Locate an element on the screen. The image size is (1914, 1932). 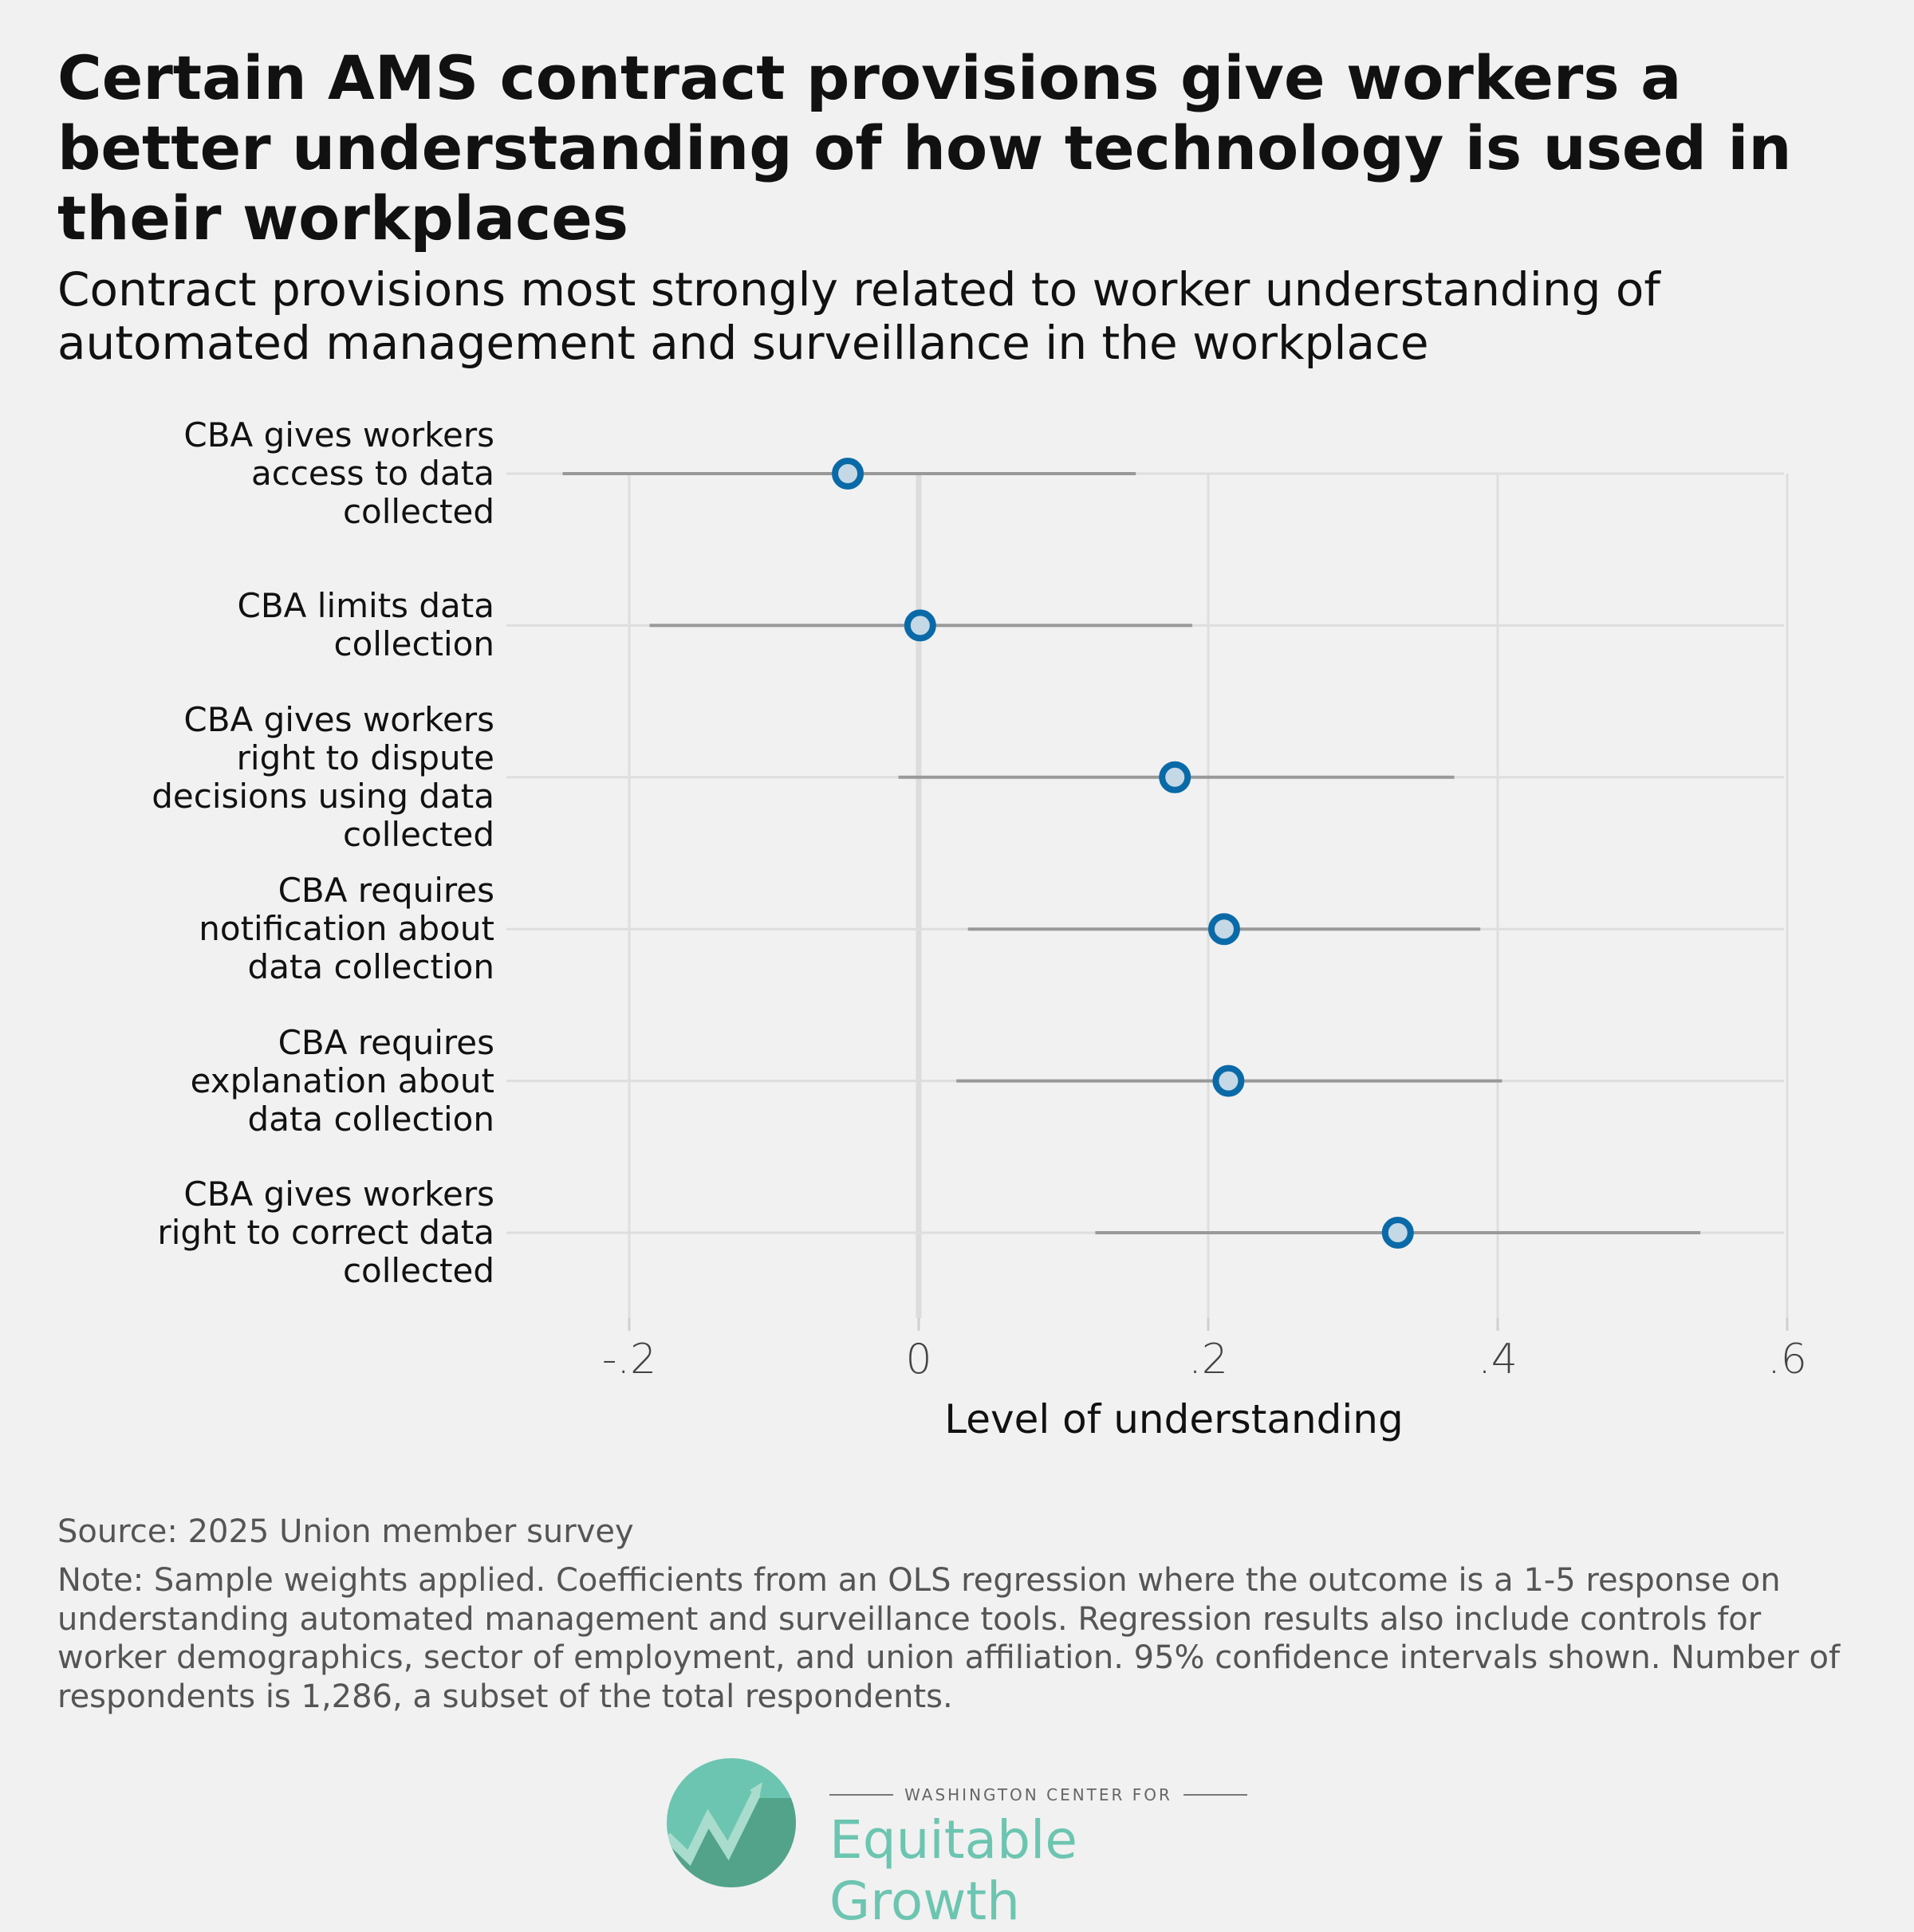
category-label-line: right to correct data is located at coordinates (325, 1233).